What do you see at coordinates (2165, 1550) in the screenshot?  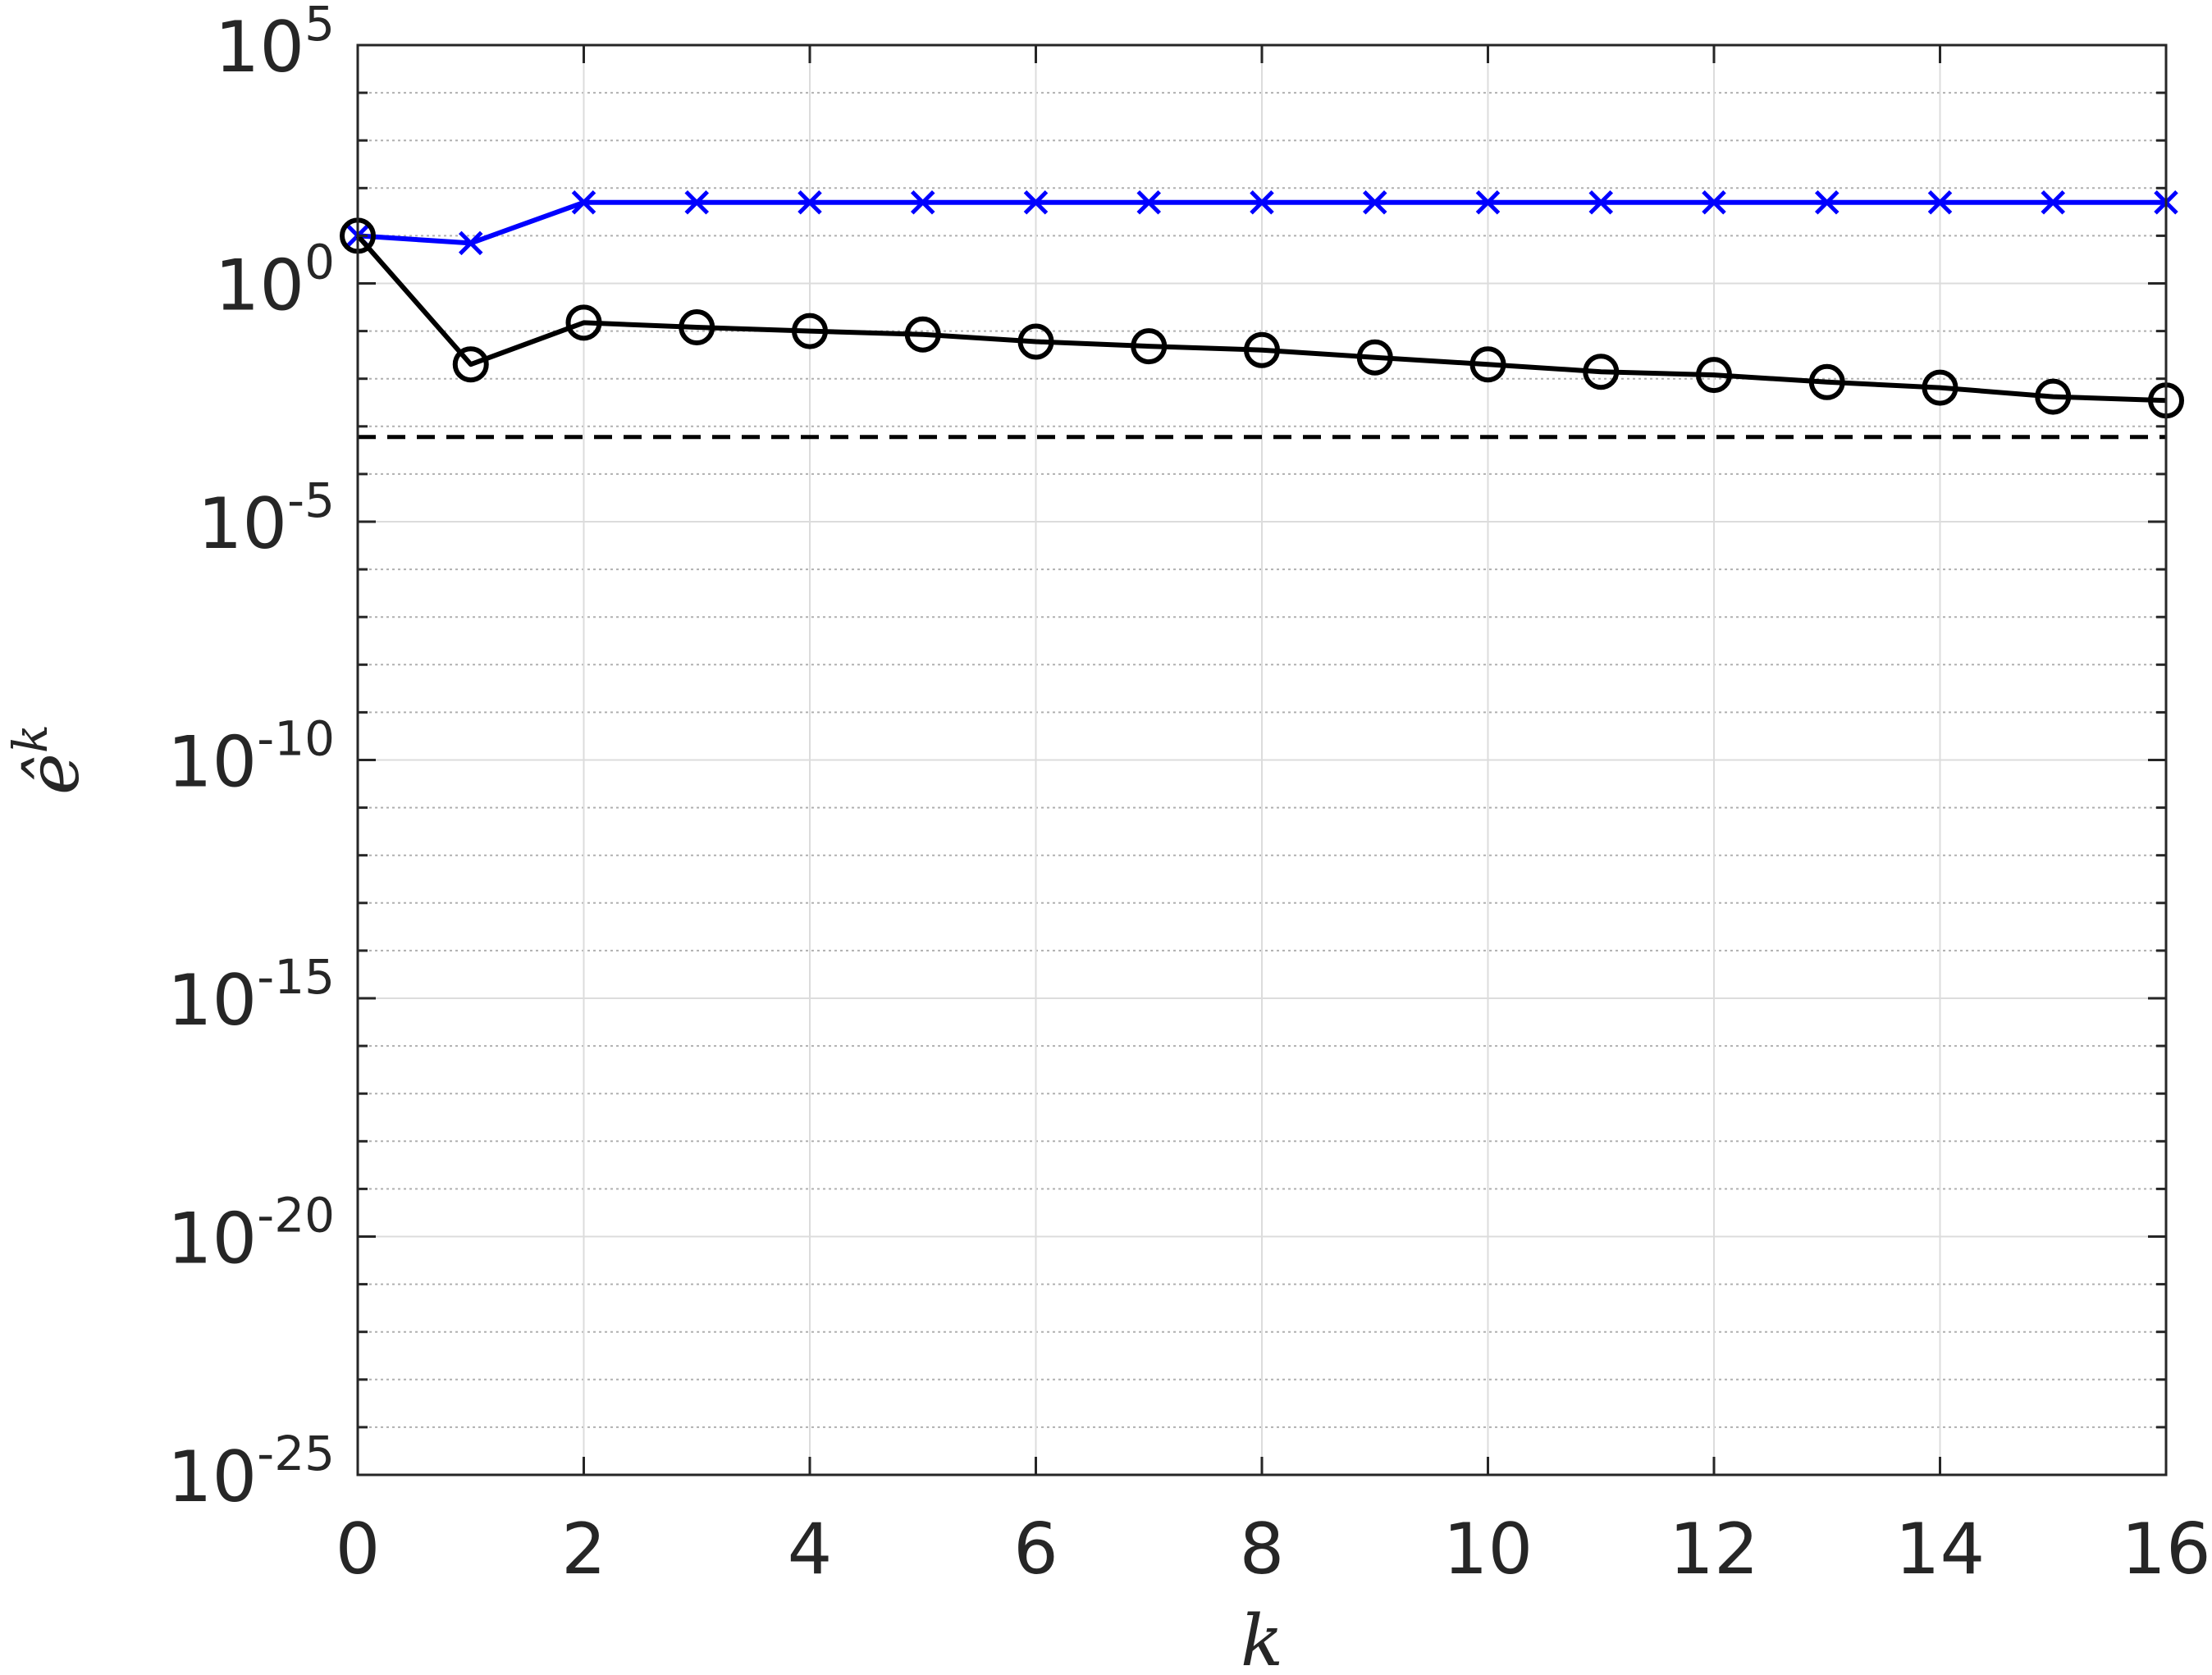 I see `x-tick-label: 16` at bounding box center [2165, 1550].